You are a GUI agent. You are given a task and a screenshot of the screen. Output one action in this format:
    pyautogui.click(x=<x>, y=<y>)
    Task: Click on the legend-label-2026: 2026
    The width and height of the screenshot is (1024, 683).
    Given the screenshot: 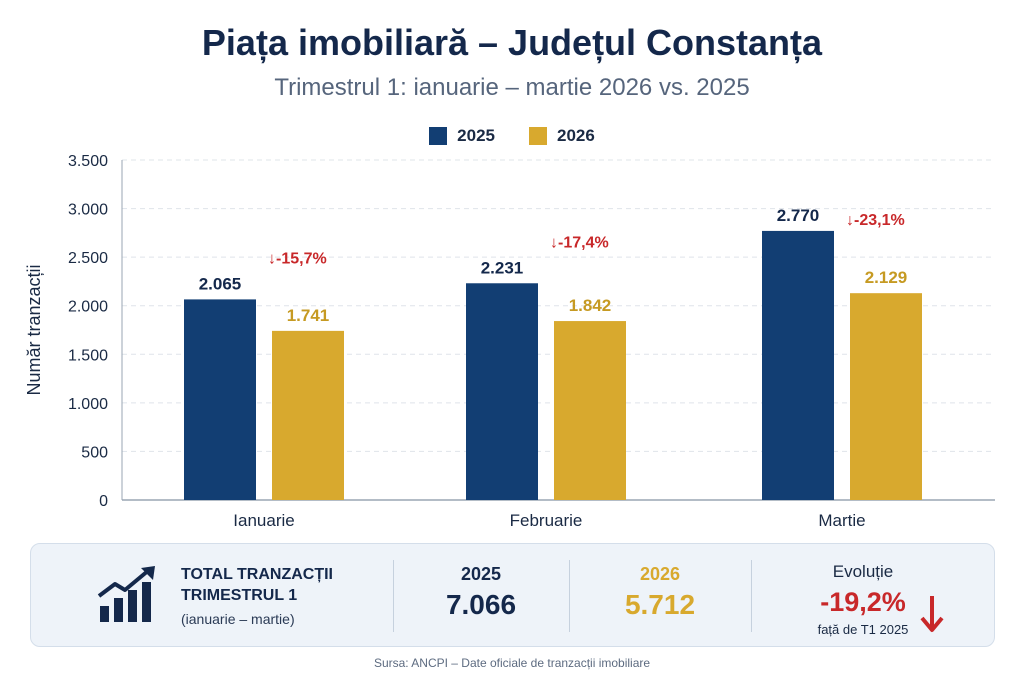 What is the action you would take?
    pyautogui.click(x=576, y=135)
    